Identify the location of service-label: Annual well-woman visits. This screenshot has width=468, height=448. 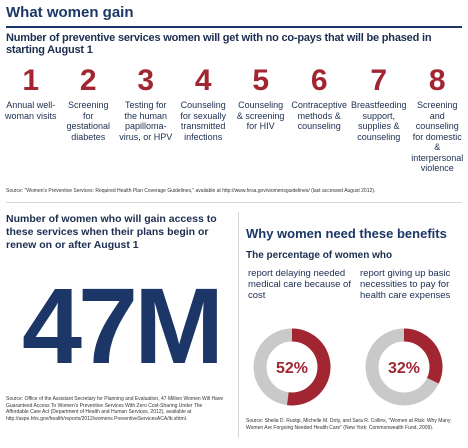
(30, 110).